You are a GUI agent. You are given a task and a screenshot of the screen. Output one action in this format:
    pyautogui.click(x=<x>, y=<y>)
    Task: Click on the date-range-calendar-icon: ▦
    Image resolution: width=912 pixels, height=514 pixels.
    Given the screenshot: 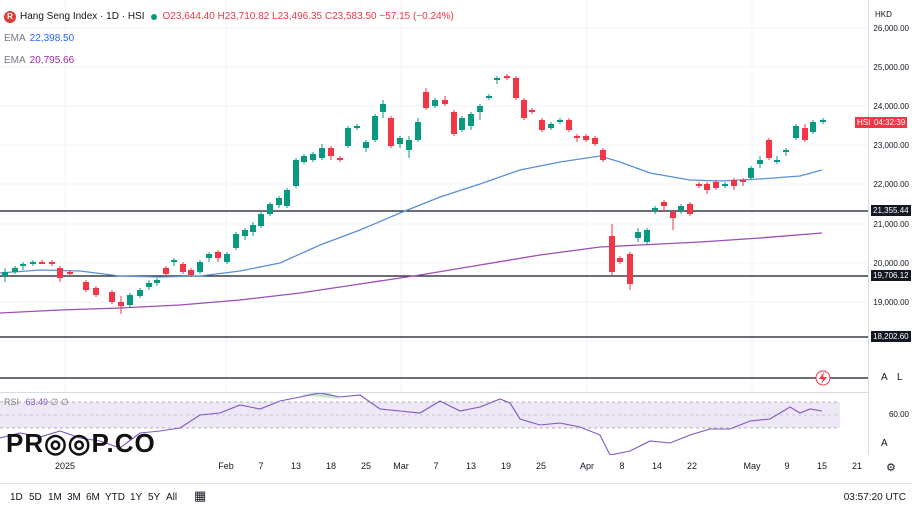 What is the action you would take?
    pyautogui.click(x=200, y=495)
    